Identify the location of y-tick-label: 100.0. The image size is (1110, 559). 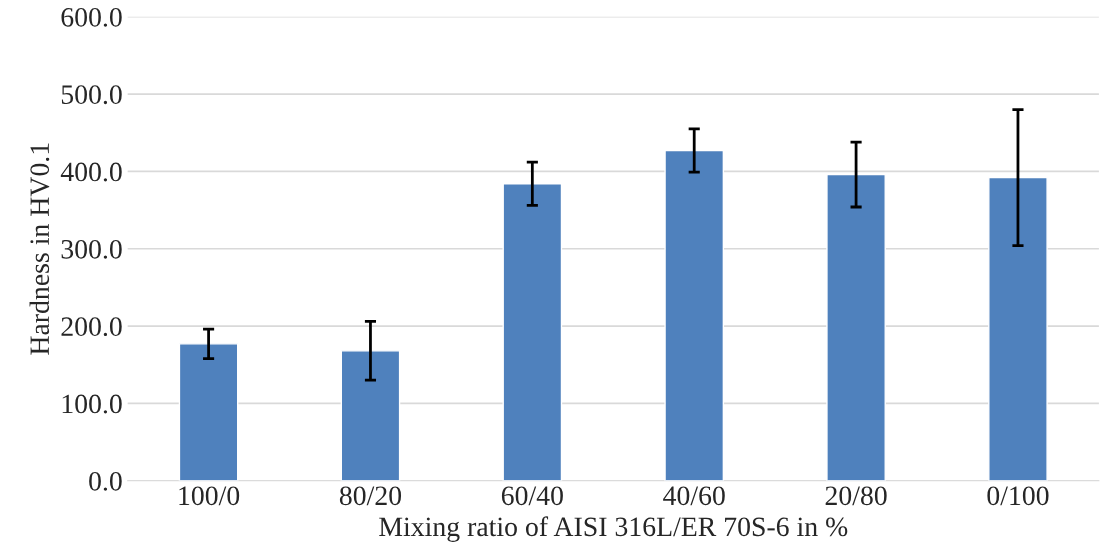
(92, 404).